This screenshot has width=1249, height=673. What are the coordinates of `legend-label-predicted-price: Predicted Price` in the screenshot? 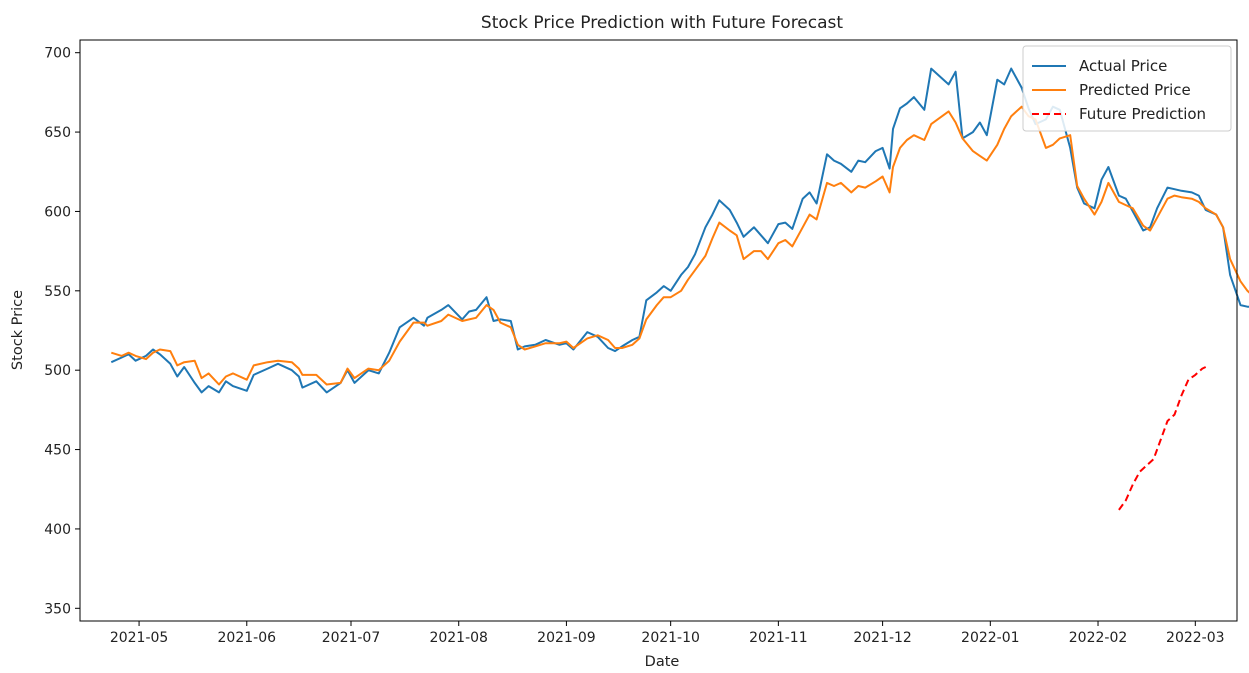 It's located at (1135, 90).